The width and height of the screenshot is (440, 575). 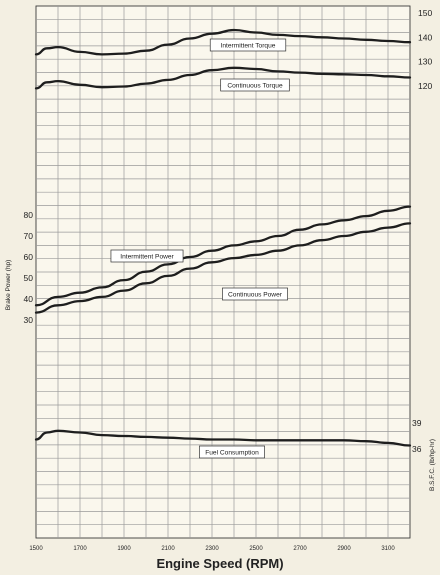 What do you see at coordinates (417, 423) in the screenshot?
I see `bsfc-tick-label: 39` at bounding box center [417, 423].